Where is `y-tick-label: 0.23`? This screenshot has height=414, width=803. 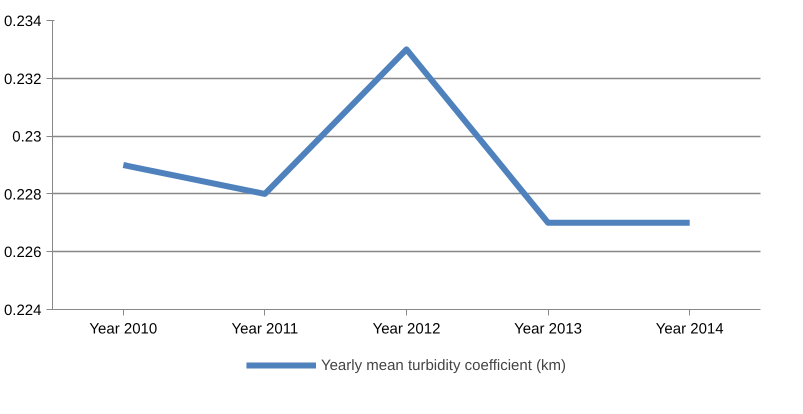 y-tick-label: 0.23 is located at coordinates (27, 137).